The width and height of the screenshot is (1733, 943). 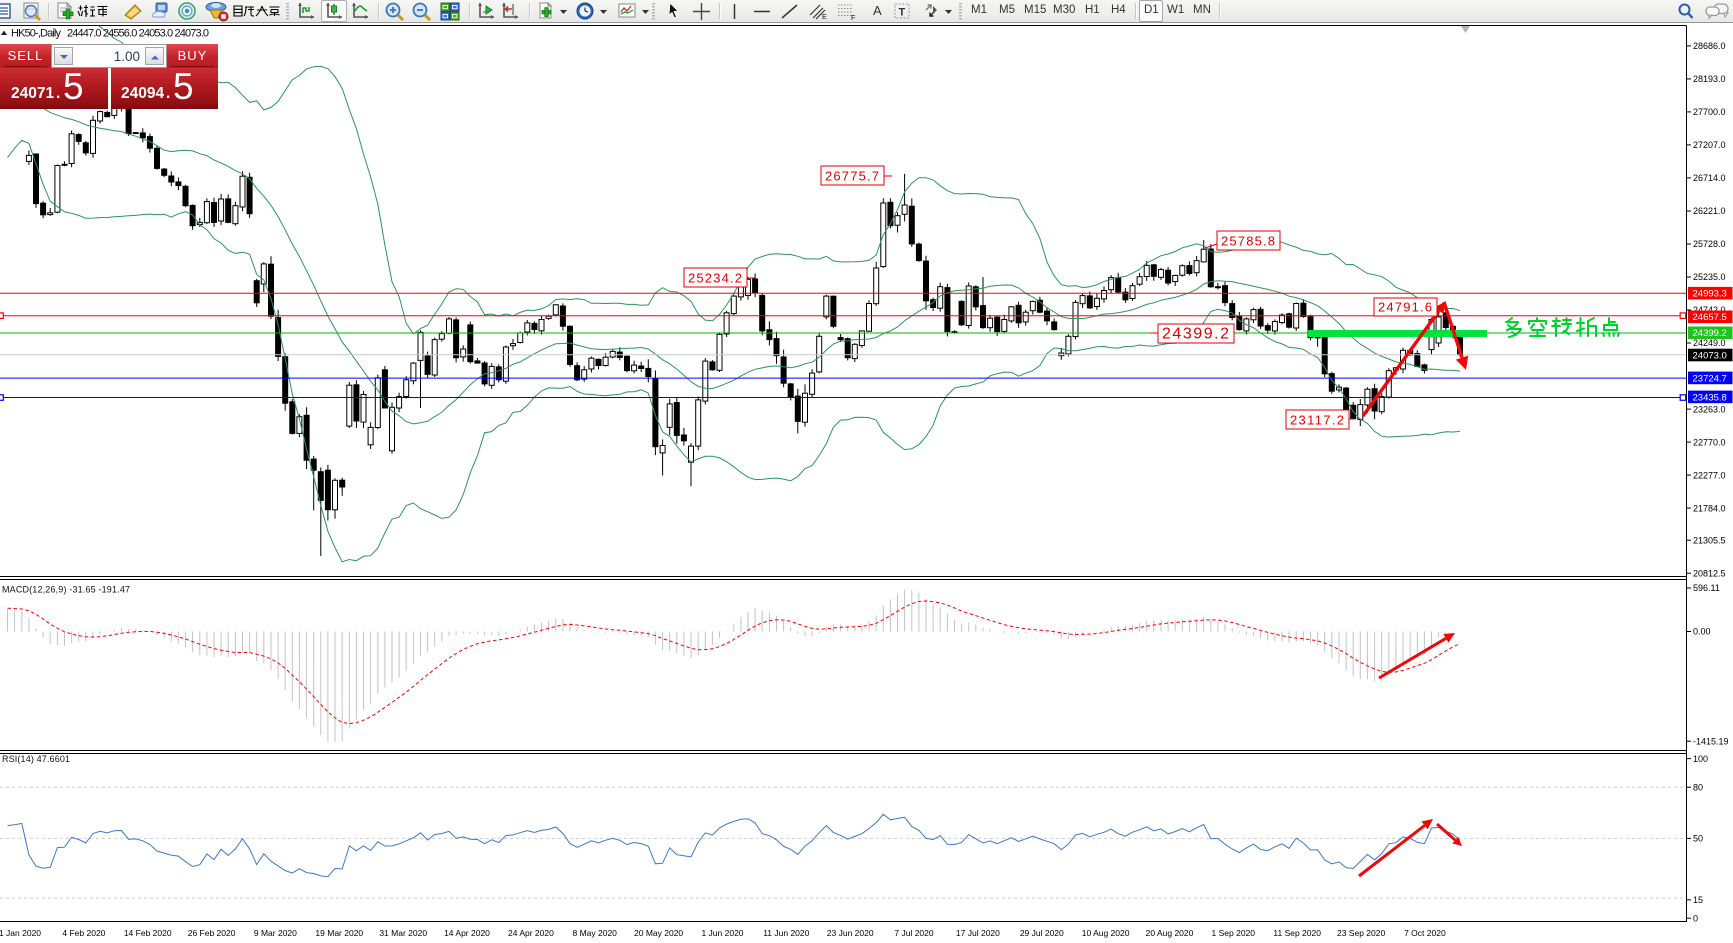 I want to click on svg-text: 25785.8, so click(x=1248, y=241).